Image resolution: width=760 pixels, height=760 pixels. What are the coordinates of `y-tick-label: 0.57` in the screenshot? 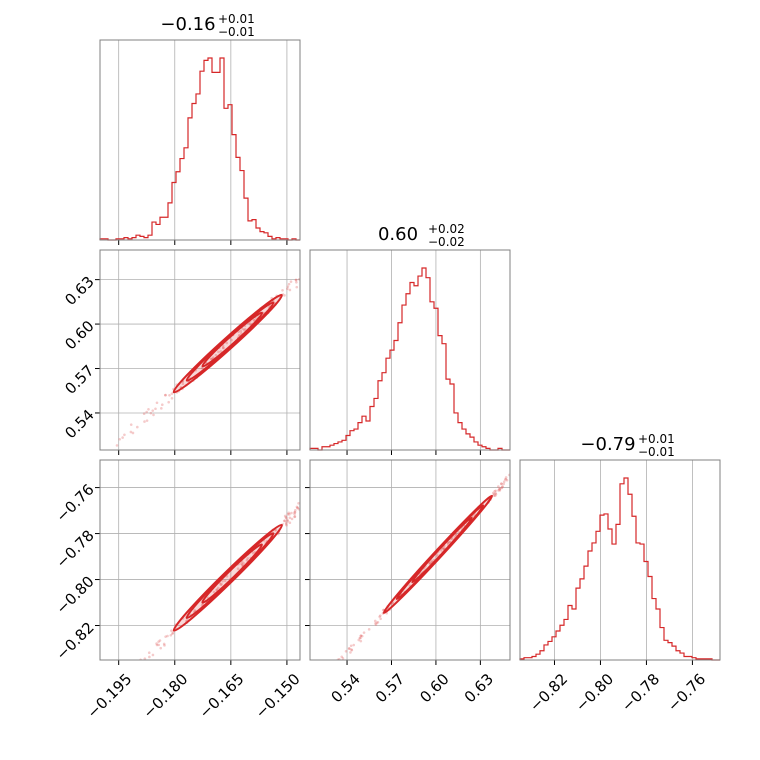 It's located at (79, 379).